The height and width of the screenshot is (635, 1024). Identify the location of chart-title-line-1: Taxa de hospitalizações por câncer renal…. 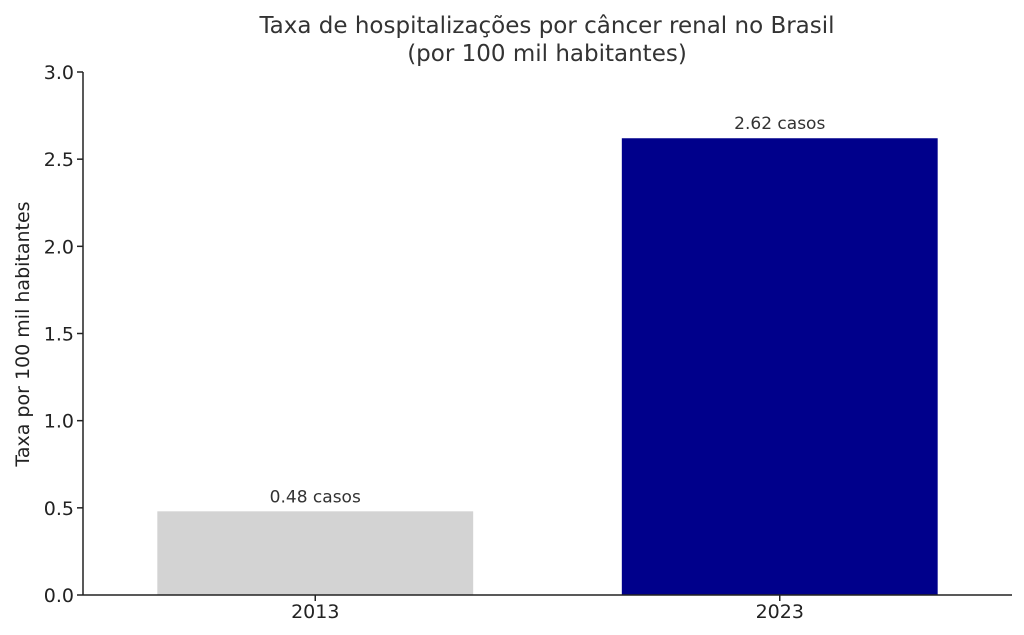
(546, 26).